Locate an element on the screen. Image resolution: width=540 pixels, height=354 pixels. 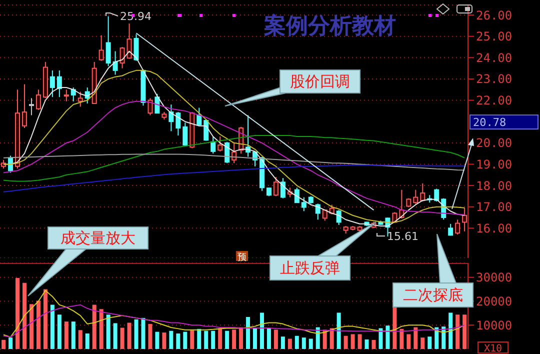
y-tick-label: 25.00 is located at coordinates (494, 37).